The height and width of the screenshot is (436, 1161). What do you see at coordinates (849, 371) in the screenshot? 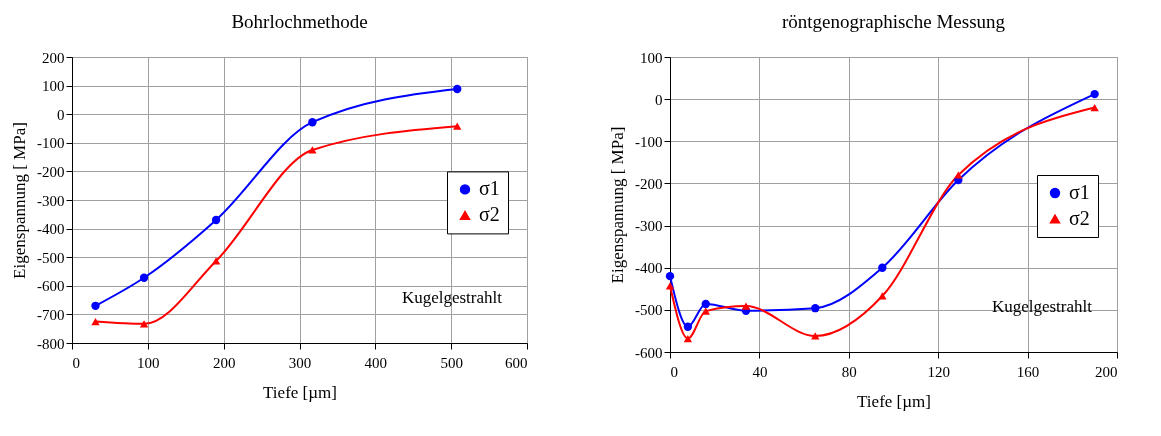
I see `x-tick-label: 80` at bounding box center [849, 371].